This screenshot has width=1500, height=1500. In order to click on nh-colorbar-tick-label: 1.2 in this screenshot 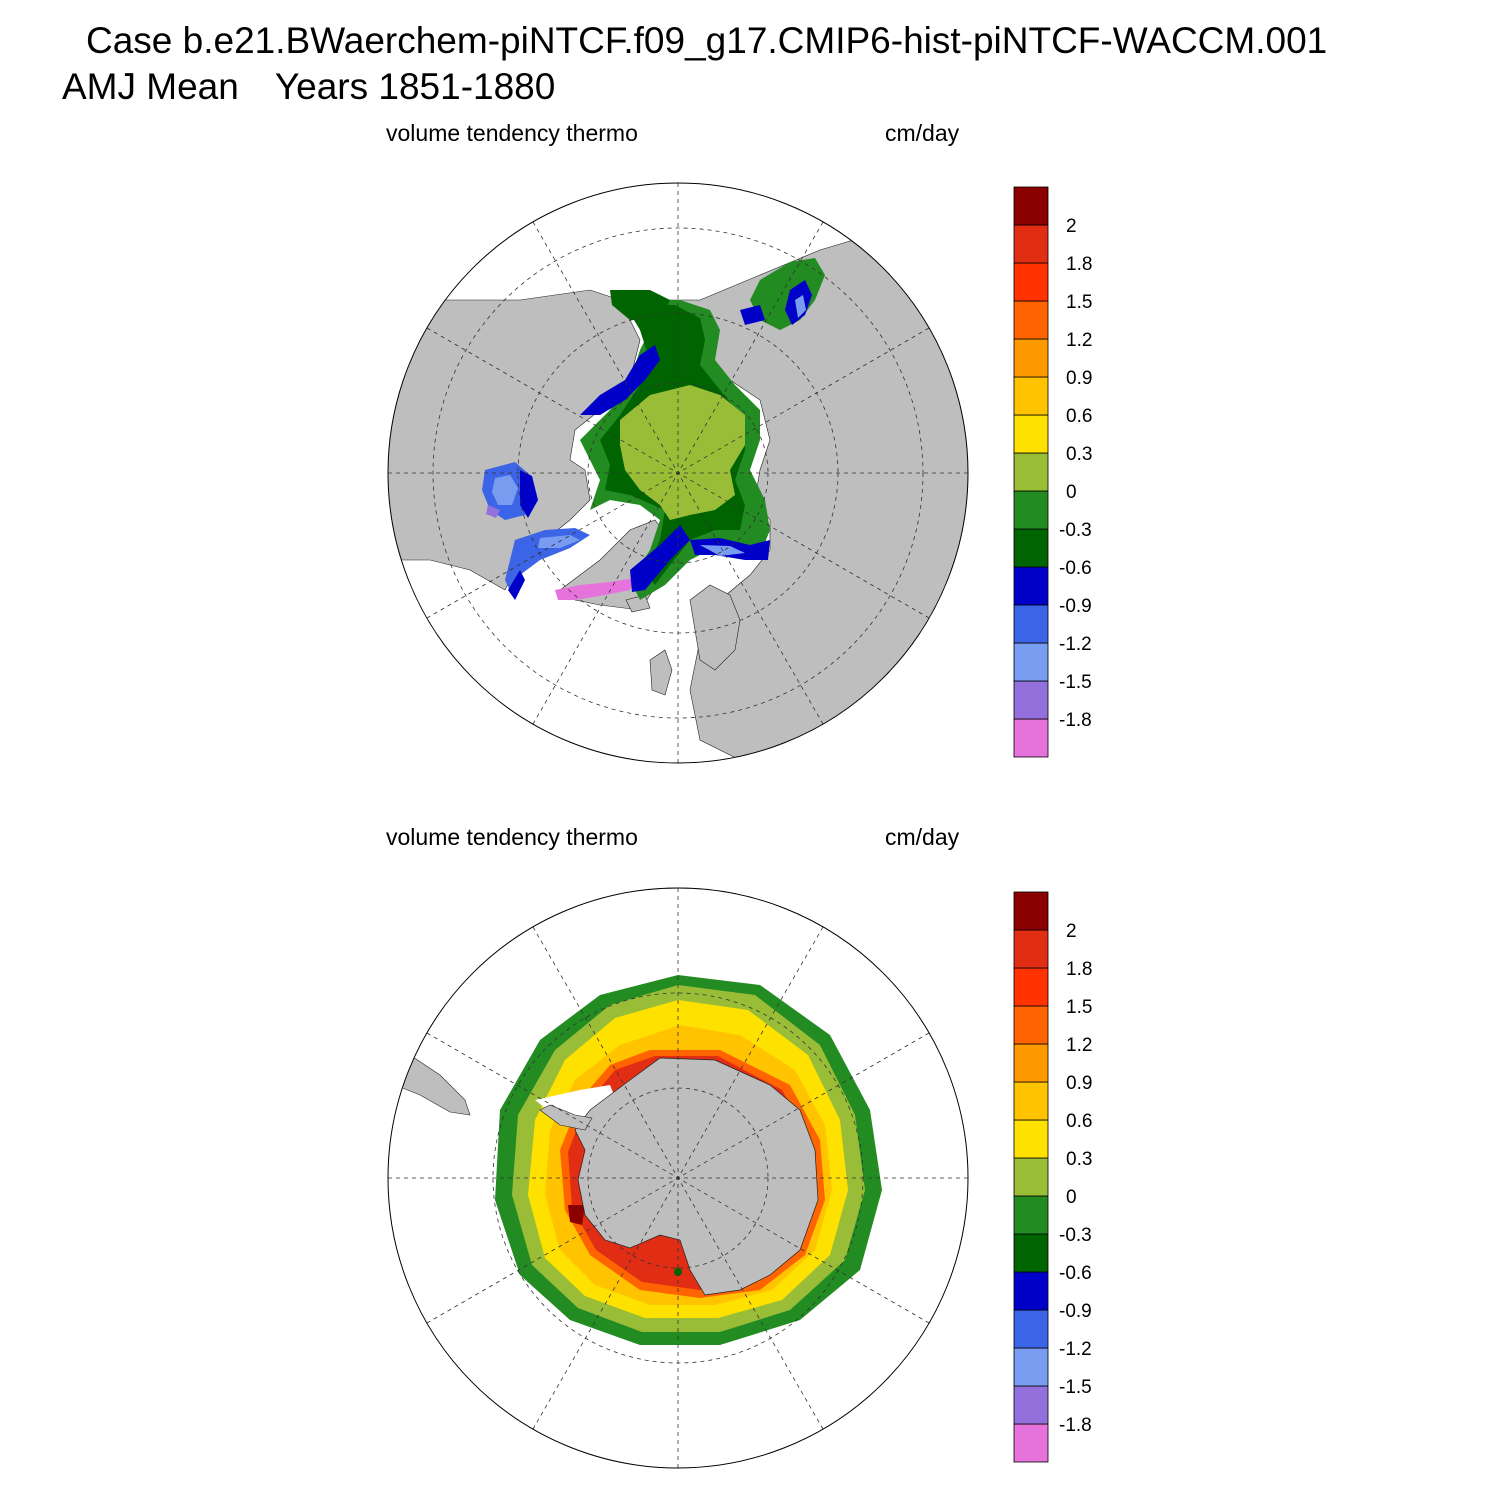, I will do `click(1079, 340)`.